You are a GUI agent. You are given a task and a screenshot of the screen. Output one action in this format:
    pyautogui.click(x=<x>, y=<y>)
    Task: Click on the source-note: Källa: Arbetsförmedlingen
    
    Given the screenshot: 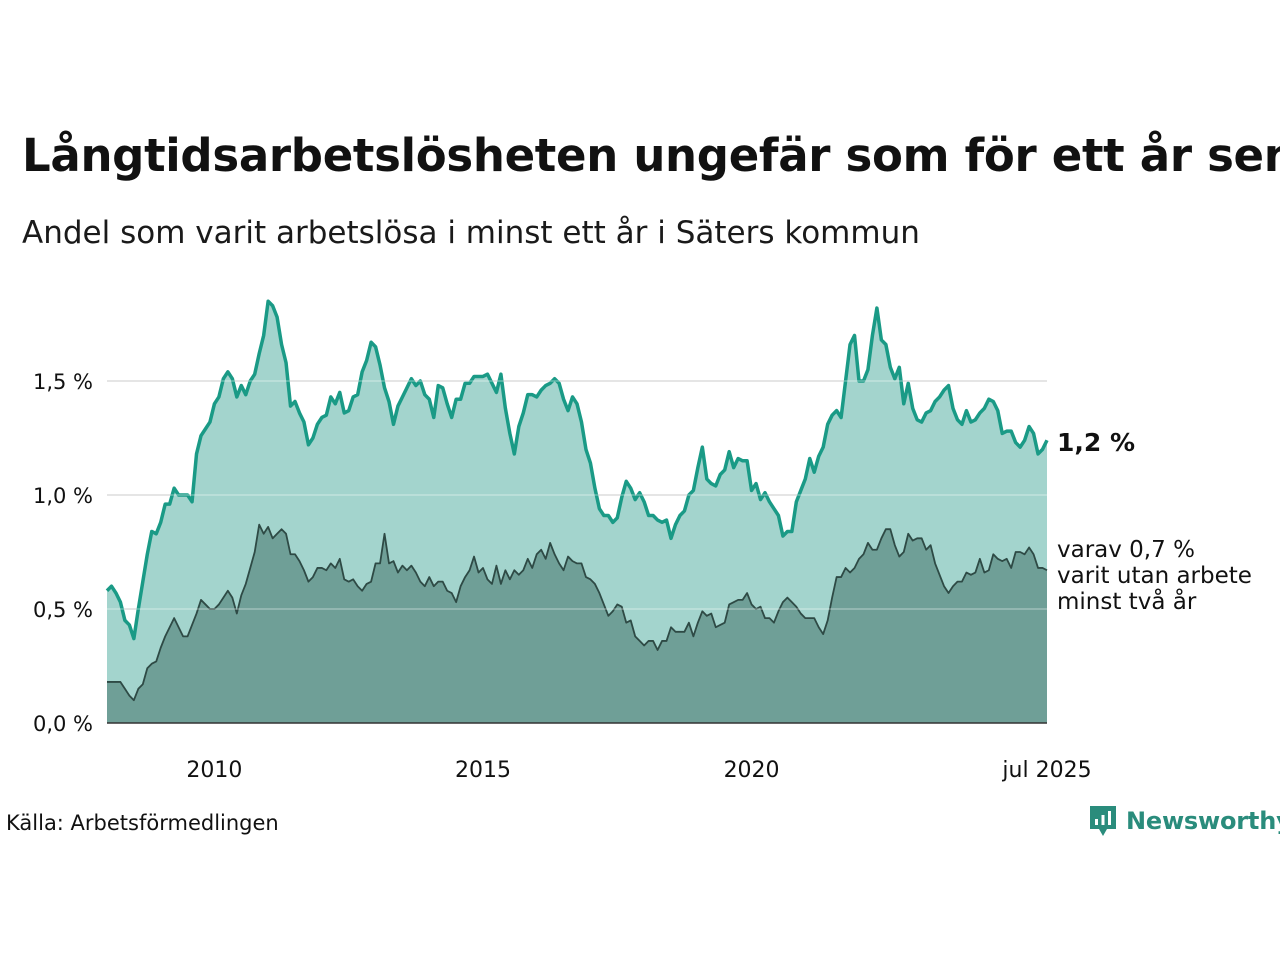 What is the action you would take?
    pyautogui.click(x=142, y=823)
    